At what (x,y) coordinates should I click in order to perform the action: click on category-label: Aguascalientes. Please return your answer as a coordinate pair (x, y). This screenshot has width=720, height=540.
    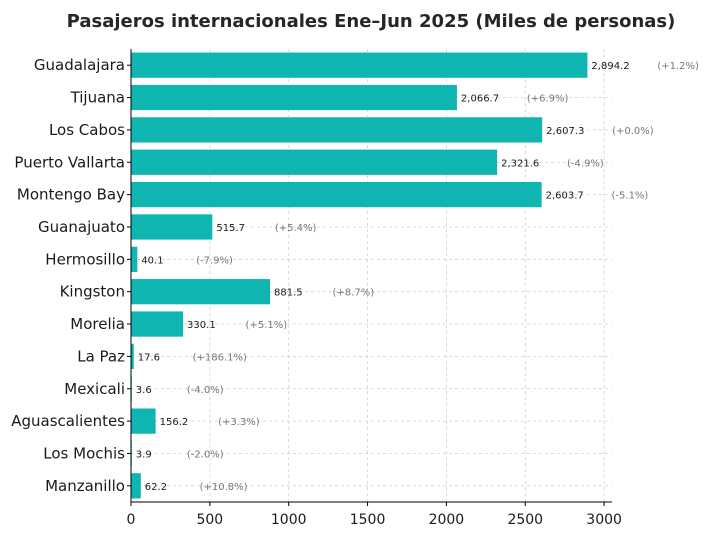
    Looking at the image, I should click on (68, 421).